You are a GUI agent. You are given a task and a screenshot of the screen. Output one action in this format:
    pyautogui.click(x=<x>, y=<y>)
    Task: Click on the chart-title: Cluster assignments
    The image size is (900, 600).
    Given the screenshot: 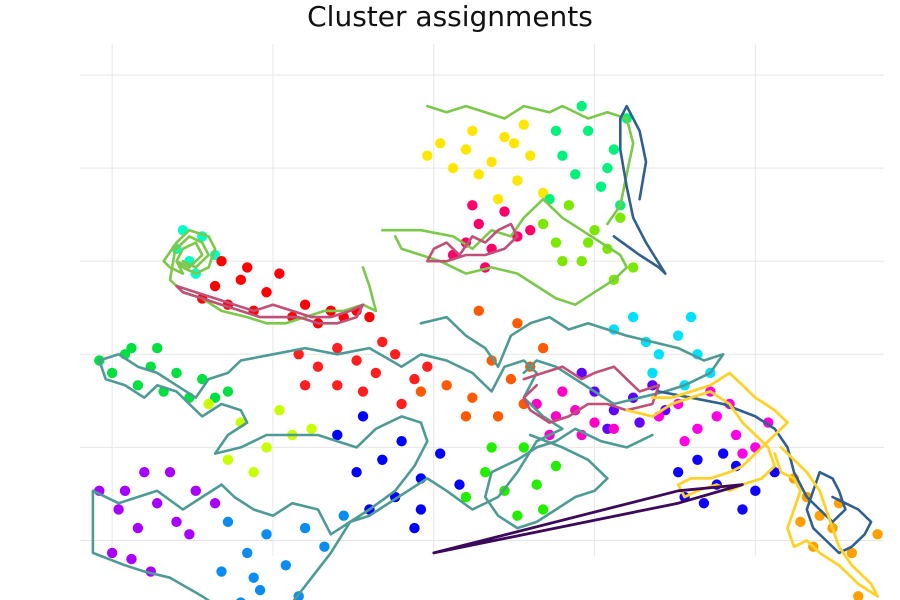 What is the action you would take?
    pyautogui.click(x=450, y=16)
    